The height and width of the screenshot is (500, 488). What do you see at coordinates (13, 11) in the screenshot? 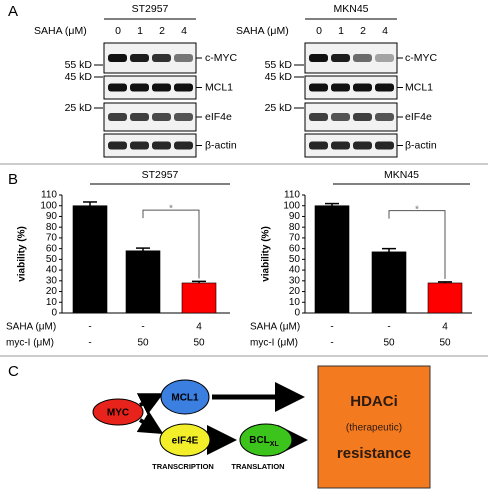
I see `panel-label: A` at bounding box center [13, 11].